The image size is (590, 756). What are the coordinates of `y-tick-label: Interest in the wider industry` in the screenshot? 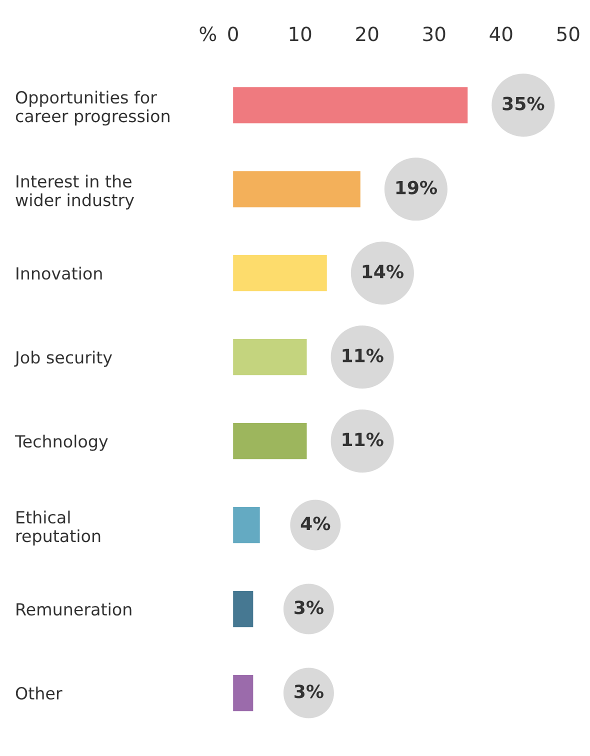 It's located at (75, 192).